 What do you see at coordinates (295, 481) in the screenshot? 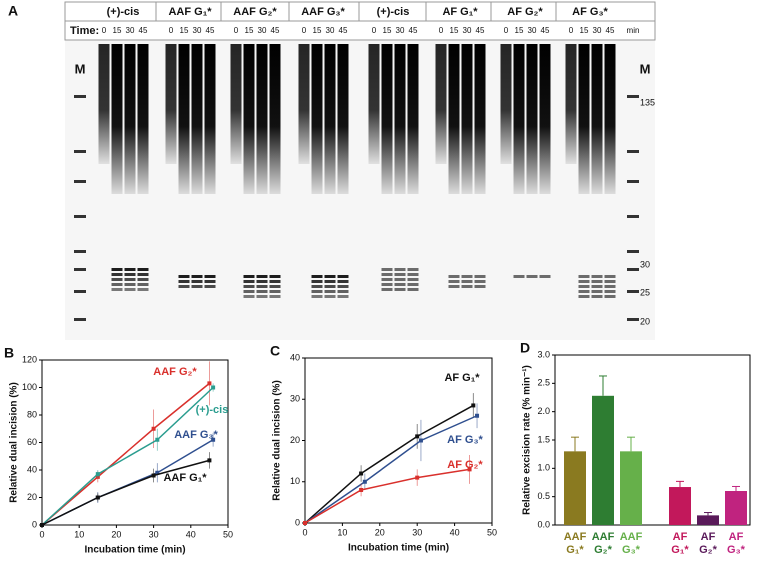
I see `y-tick-label: 10` at bounding box center [295, 481].